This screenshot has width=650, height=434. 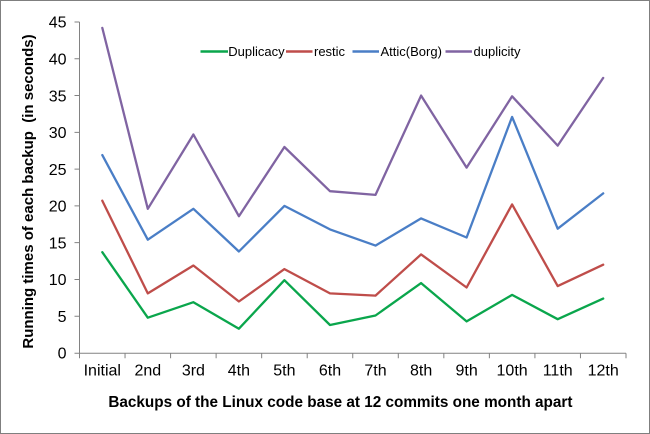 What do you see at coordinates (62, 317) in the screenshot?
I see `svg-text: 5` at bounding box center [62, 317].